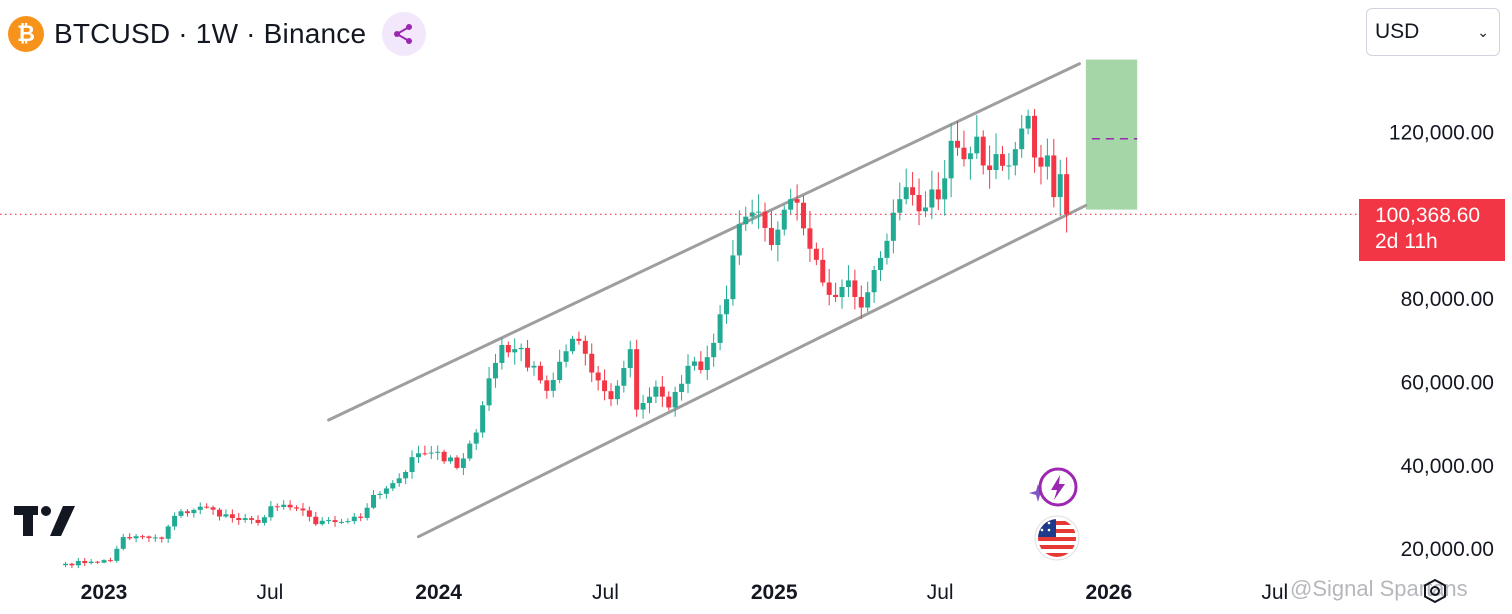 The width and height of the screenshot is (1512, 614). Describe the element at coordinates (26, 34) in the screenshot. I see `bitcoin-icon: ₿` at that location.